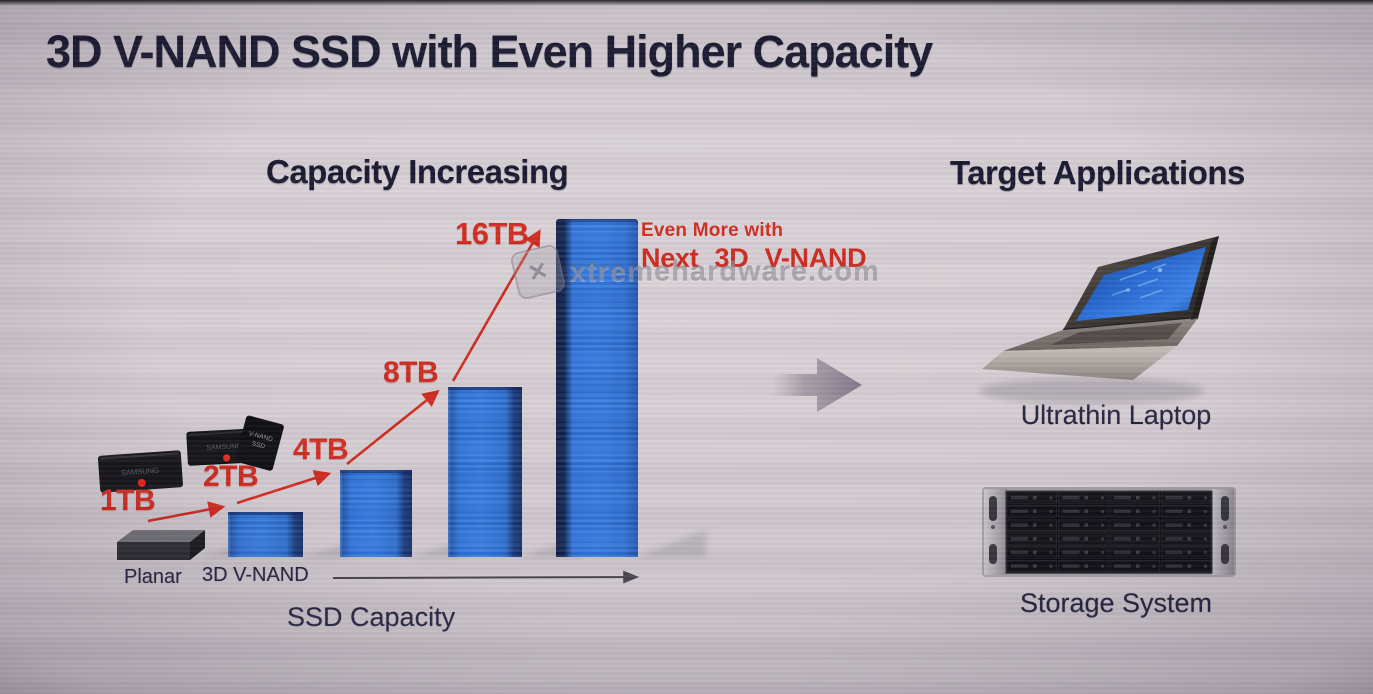 Image resolution: width=1373 pixels, height=694 pixels. Describe the element at coordinates (686, 3) in the screenshot. I see `photo-top-edge` at that location.